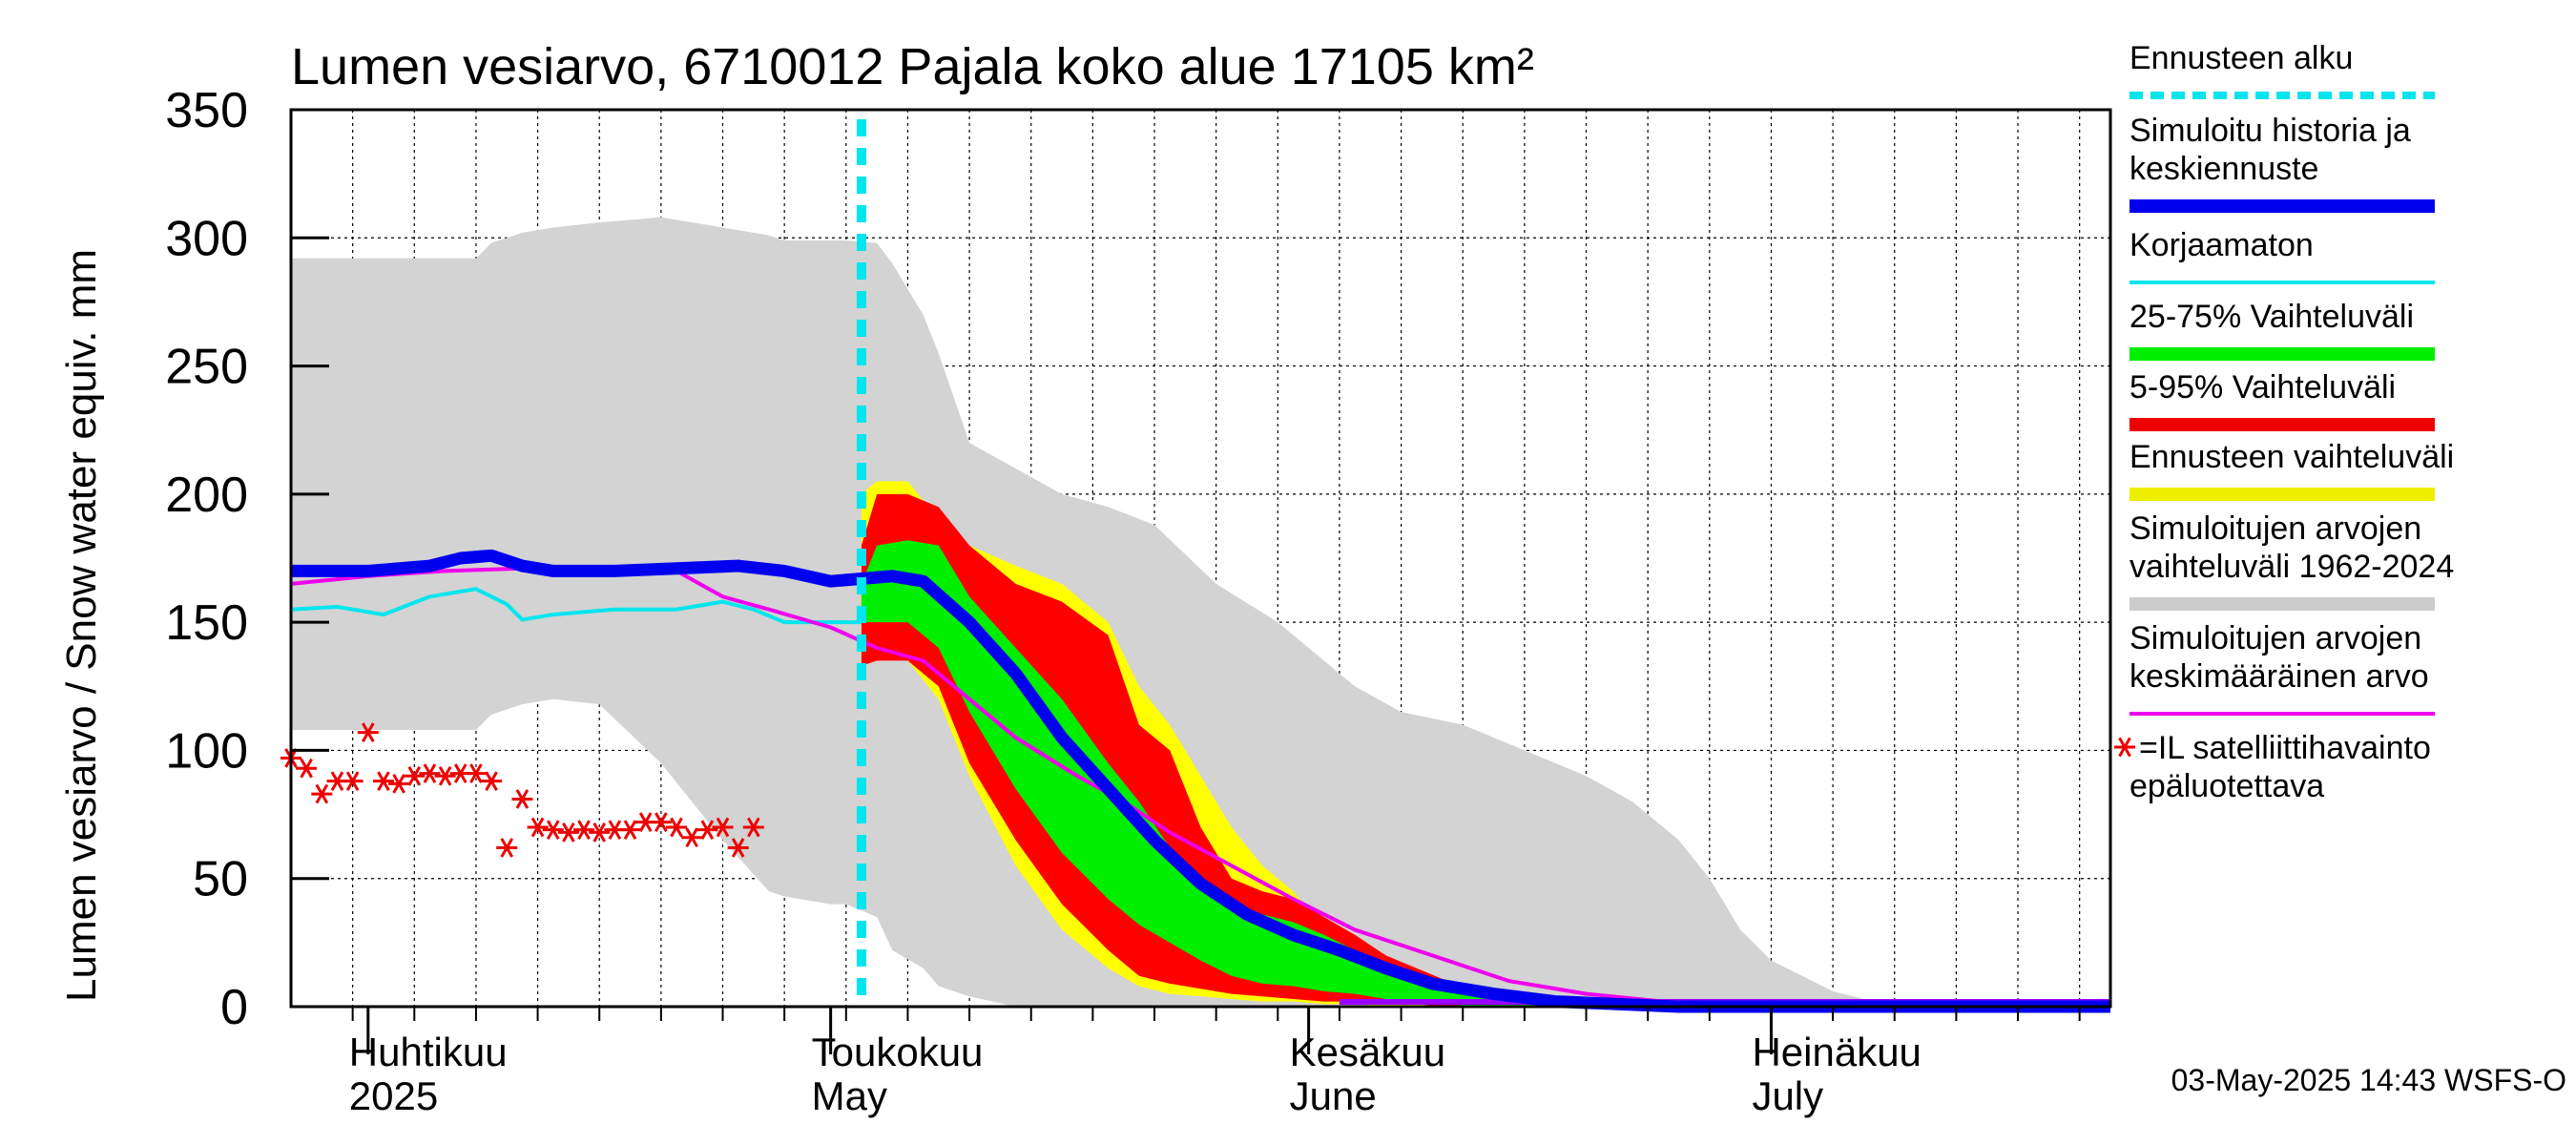  What do you see at coordinates (2271, 317) in the screenshot?
I see `legend-label: 25-75% Vaihteluväli` at bounding box center [2271, 317].